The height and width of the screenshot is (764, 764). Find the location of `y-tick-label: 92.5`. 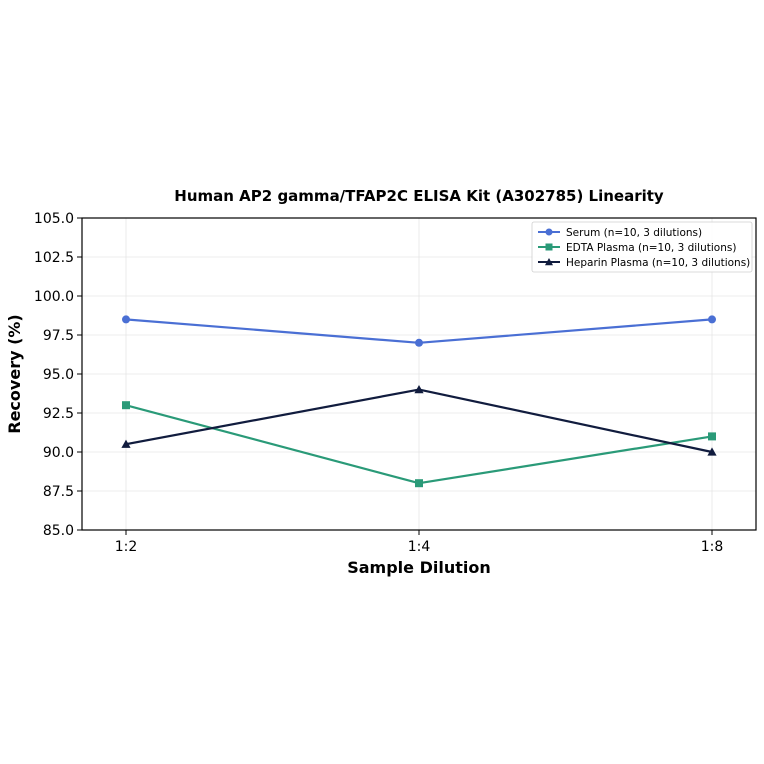

y-tick-label: 92.5 is located at coordinates (58, 414).